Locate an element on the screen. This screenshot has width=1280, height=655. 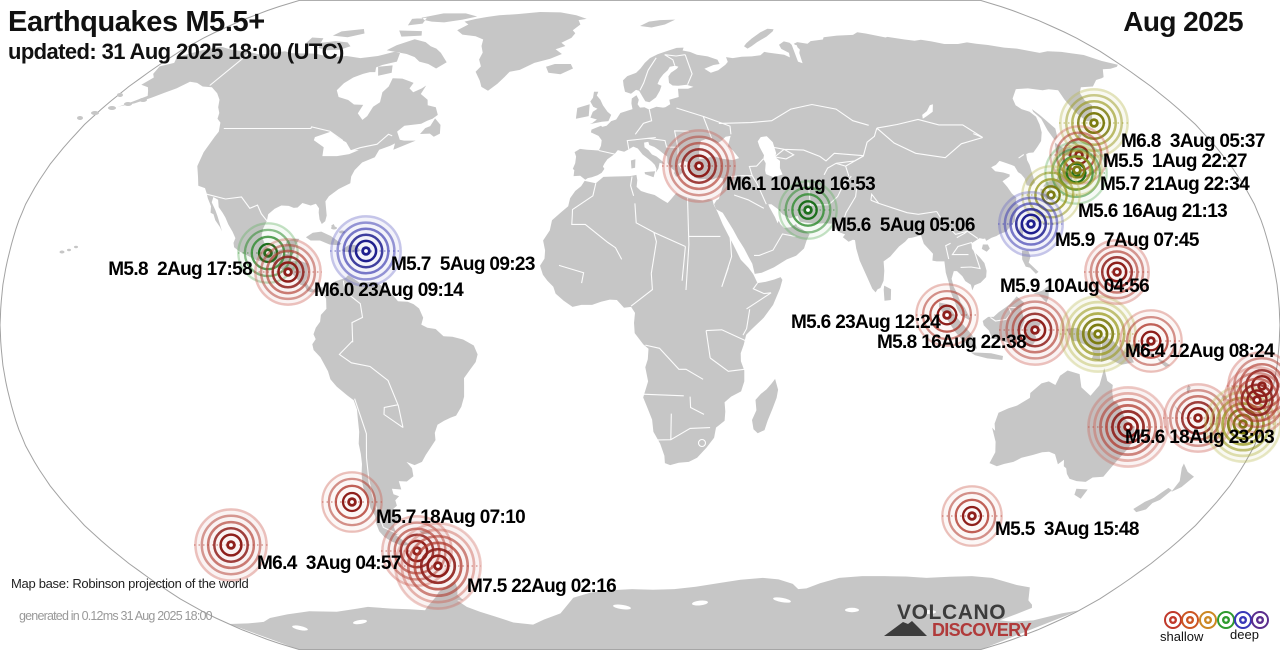
svg-text: deep is located at coordinates (1244, 634).